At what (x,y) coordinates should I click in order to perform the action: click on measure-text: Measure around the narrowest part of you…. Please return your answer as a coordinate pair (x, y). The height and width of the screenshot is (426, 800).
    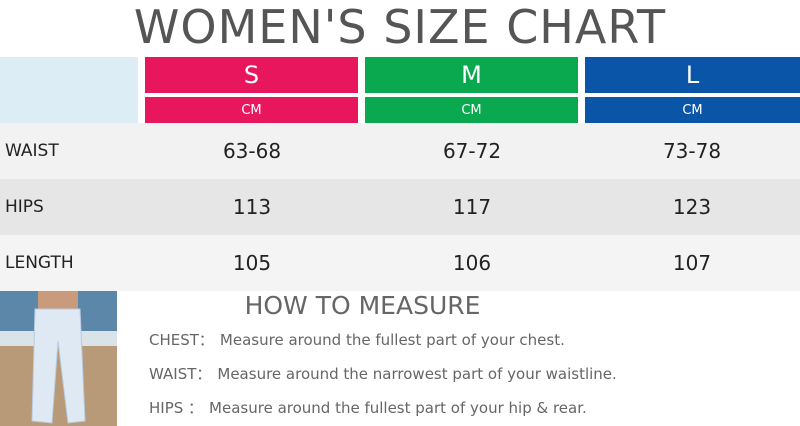
    Looking at the image, I should click on (417, 374).